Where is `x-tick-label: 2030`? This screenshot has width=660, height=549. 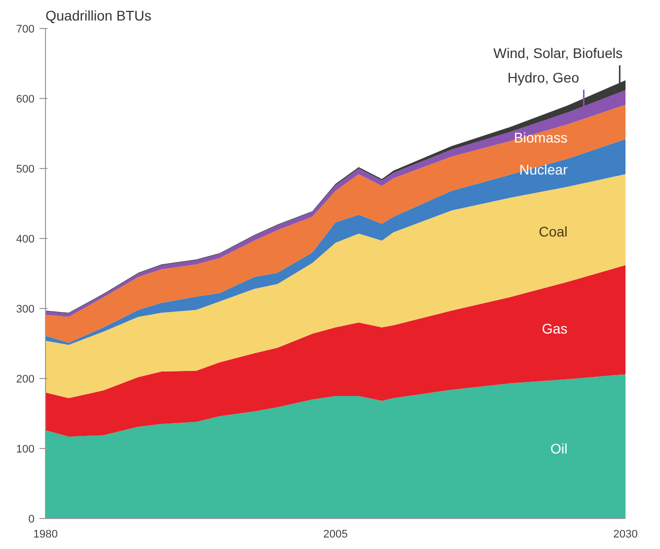
x-tick-label: 2030 is located at coordinates (625, 534).